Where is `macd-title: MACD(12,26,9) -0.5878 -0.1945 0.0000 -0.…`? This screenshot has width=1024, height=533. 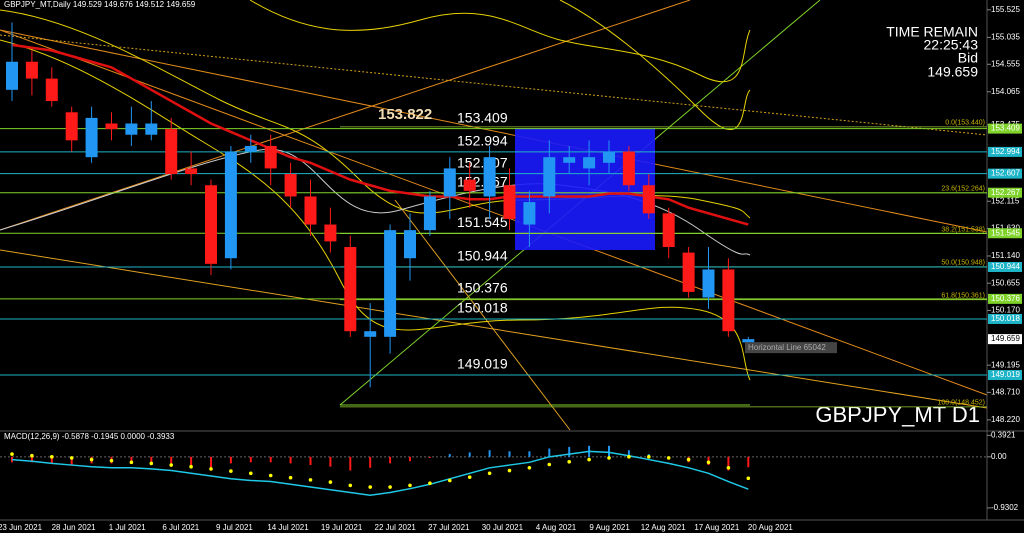
macd-title: MACD(12,26,9) -0.5878 -0.1945 0.0000 -0.… is located at coordinates (89, 436).